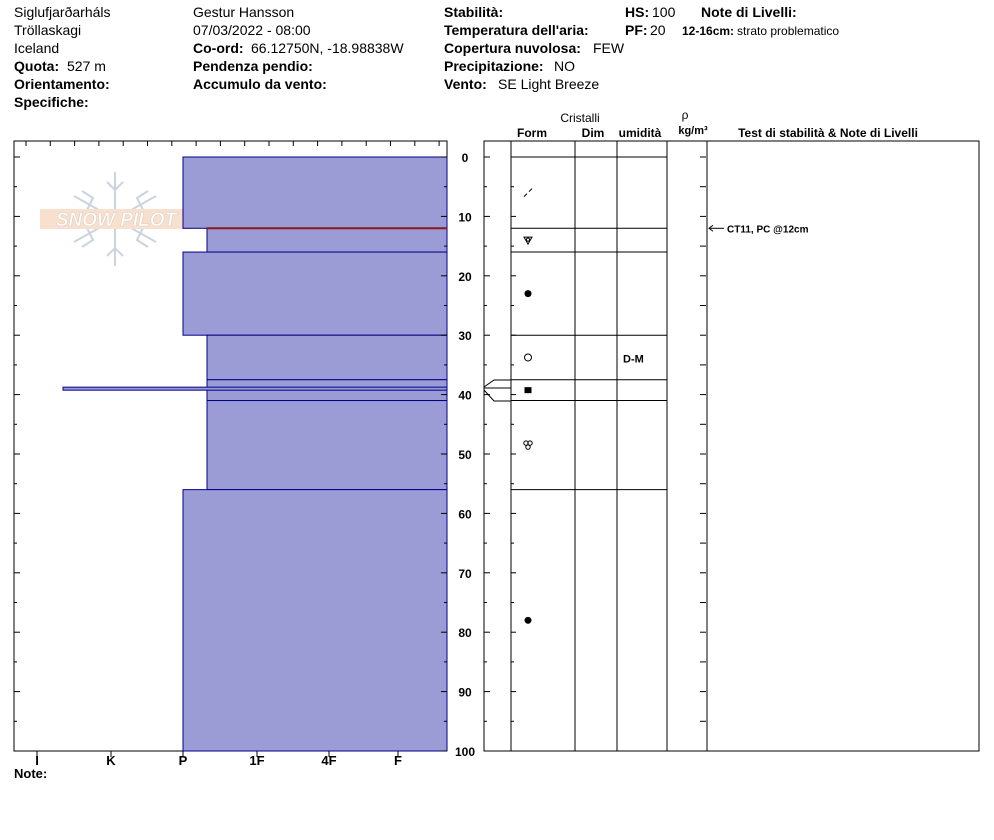 This screenshot has height=840, width=994. I want to click on depth-tick-label: 70, so click(465, 574).